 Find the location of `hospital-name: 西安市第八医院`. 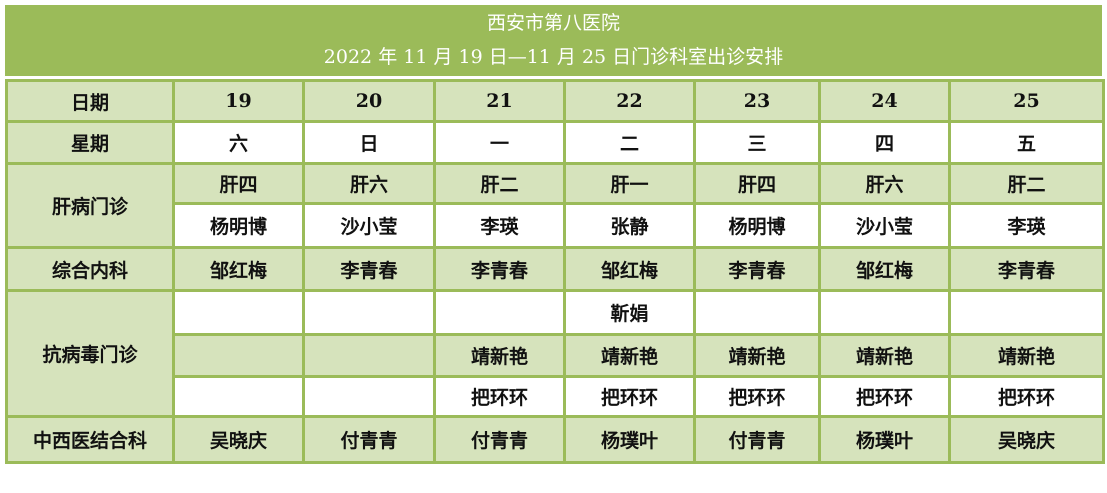

hospital-name: 西安市第八医院 is located at coordinates (553, 23).